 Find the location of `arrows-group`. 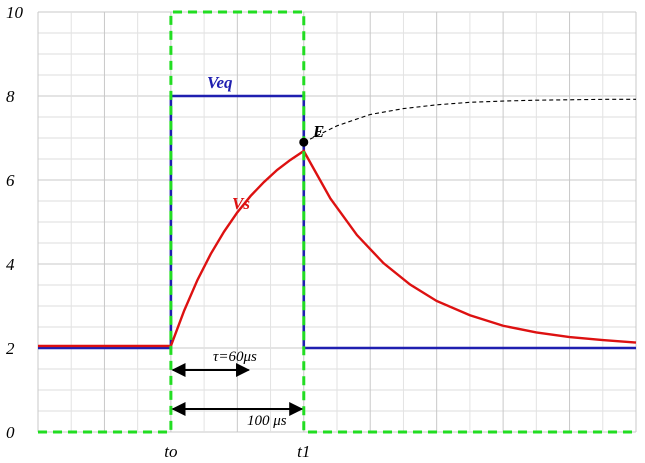

arrows-group is located at coordinates (237, 389).